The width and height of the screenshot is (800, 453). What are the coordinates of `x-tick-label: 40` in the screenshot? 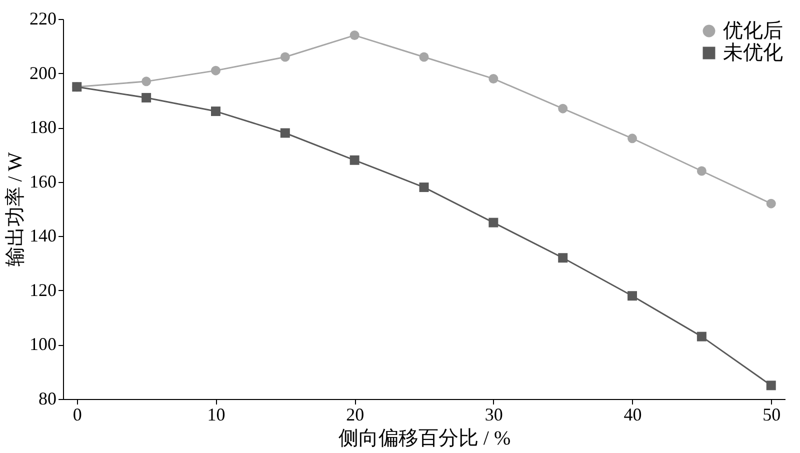 It's located at (633, 414).